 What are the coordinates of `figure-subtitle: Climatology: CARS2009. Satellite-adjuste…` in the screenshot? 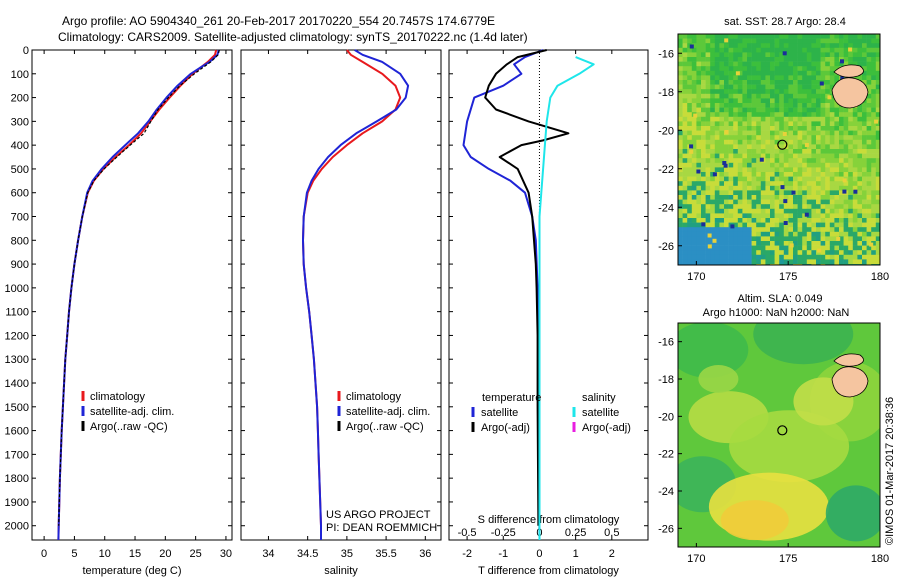 It's located at (293, 37).